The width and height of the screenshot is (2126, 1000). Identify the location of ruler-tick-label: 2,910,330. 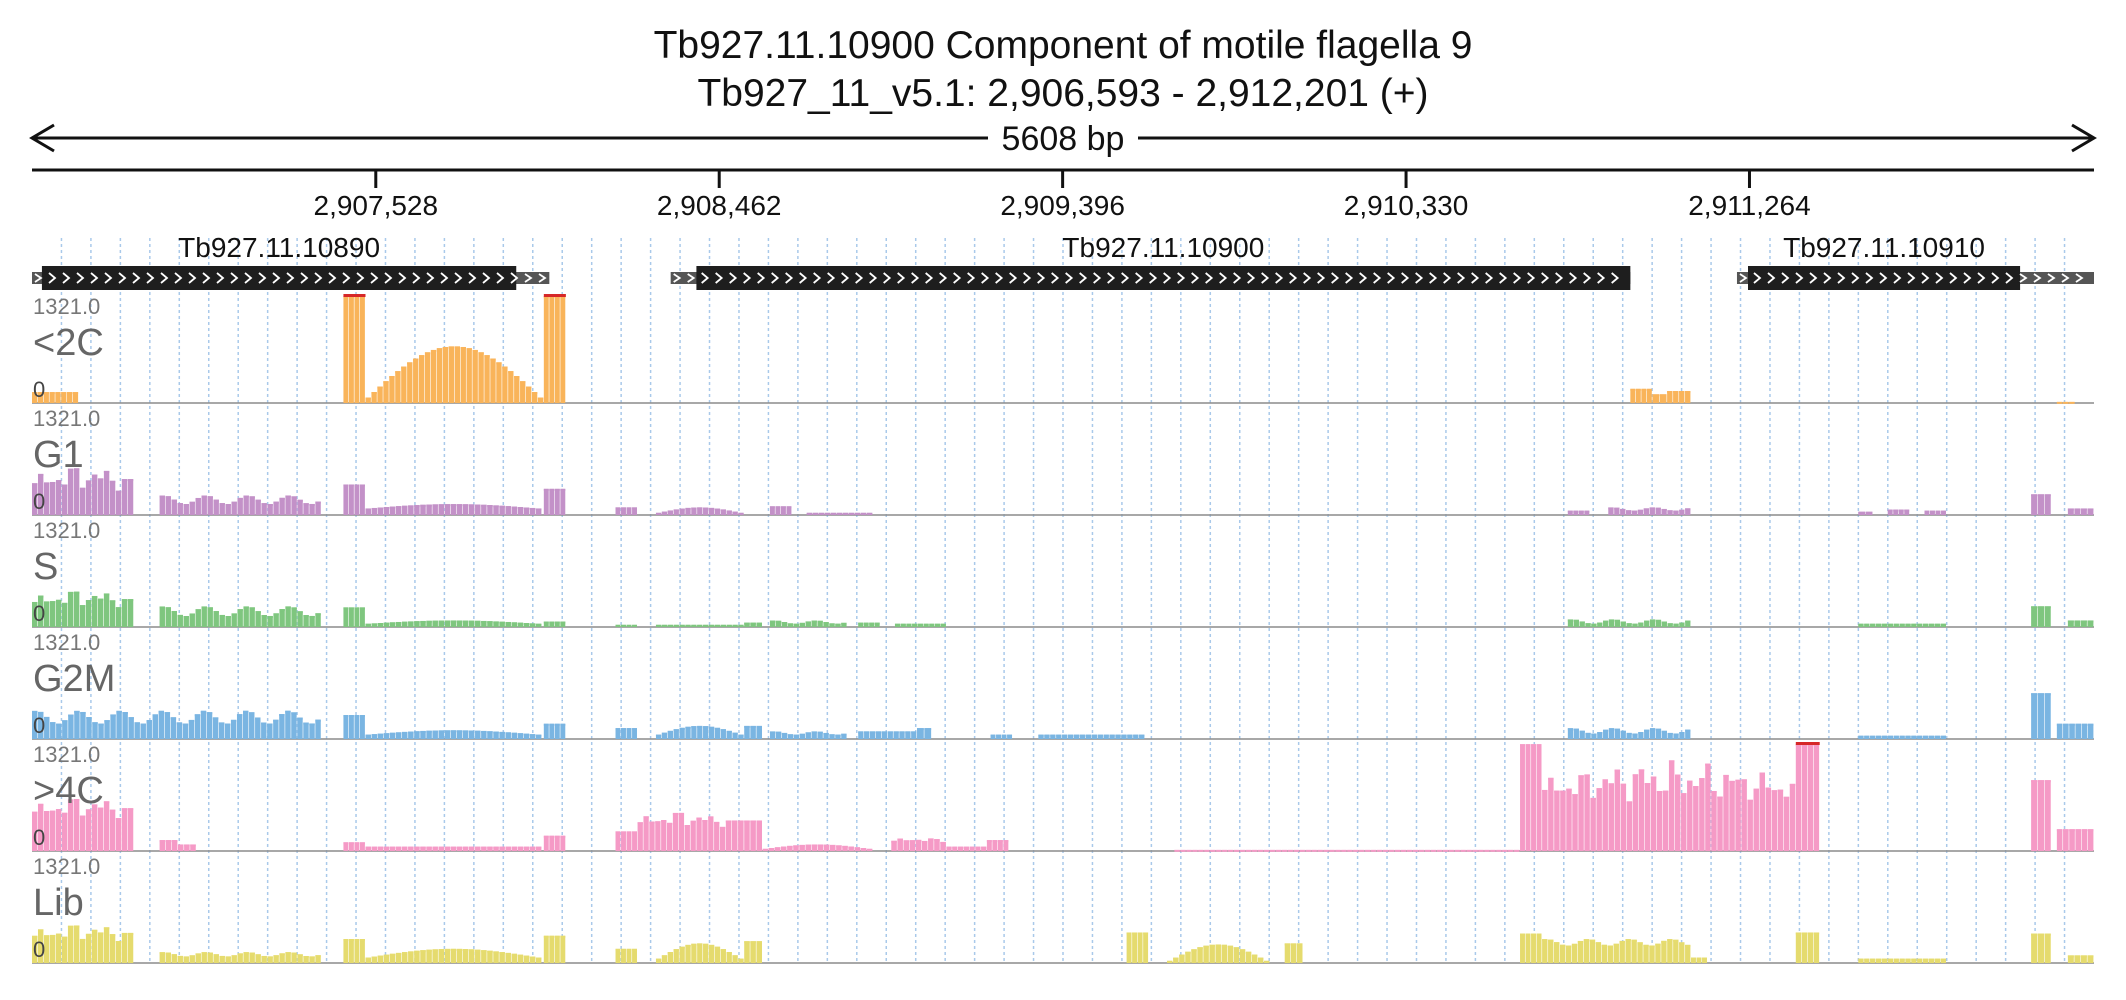
(1406, 205).